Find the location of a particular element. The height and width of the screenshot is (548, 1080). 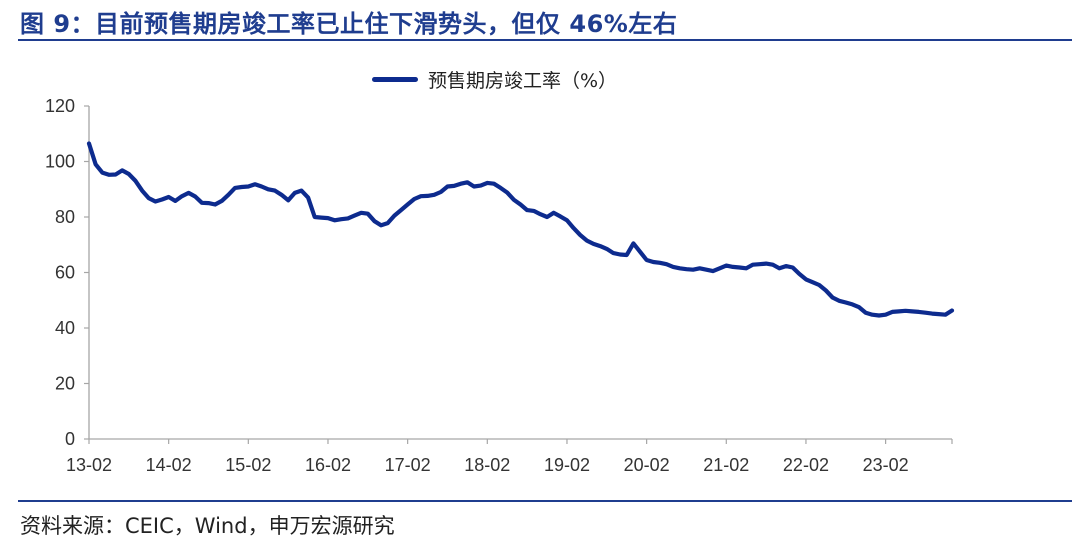

y-tick-label: 120 is located at coordinates (60, 106).